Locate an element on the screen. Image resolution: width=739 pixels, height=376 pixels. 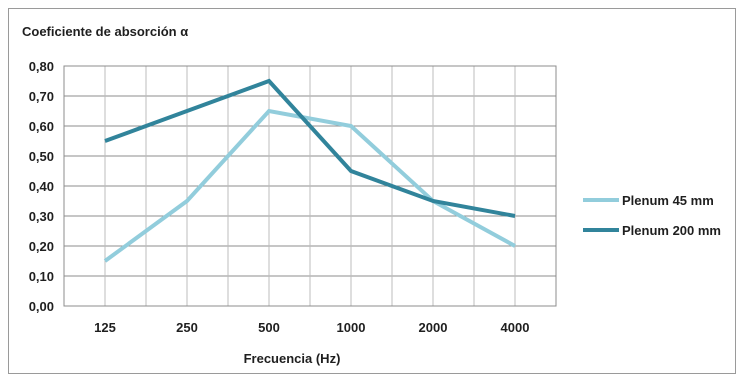
x-axis-ticks: 125 250 500 1000 2000 4000 is located at coordinates (311, 327).